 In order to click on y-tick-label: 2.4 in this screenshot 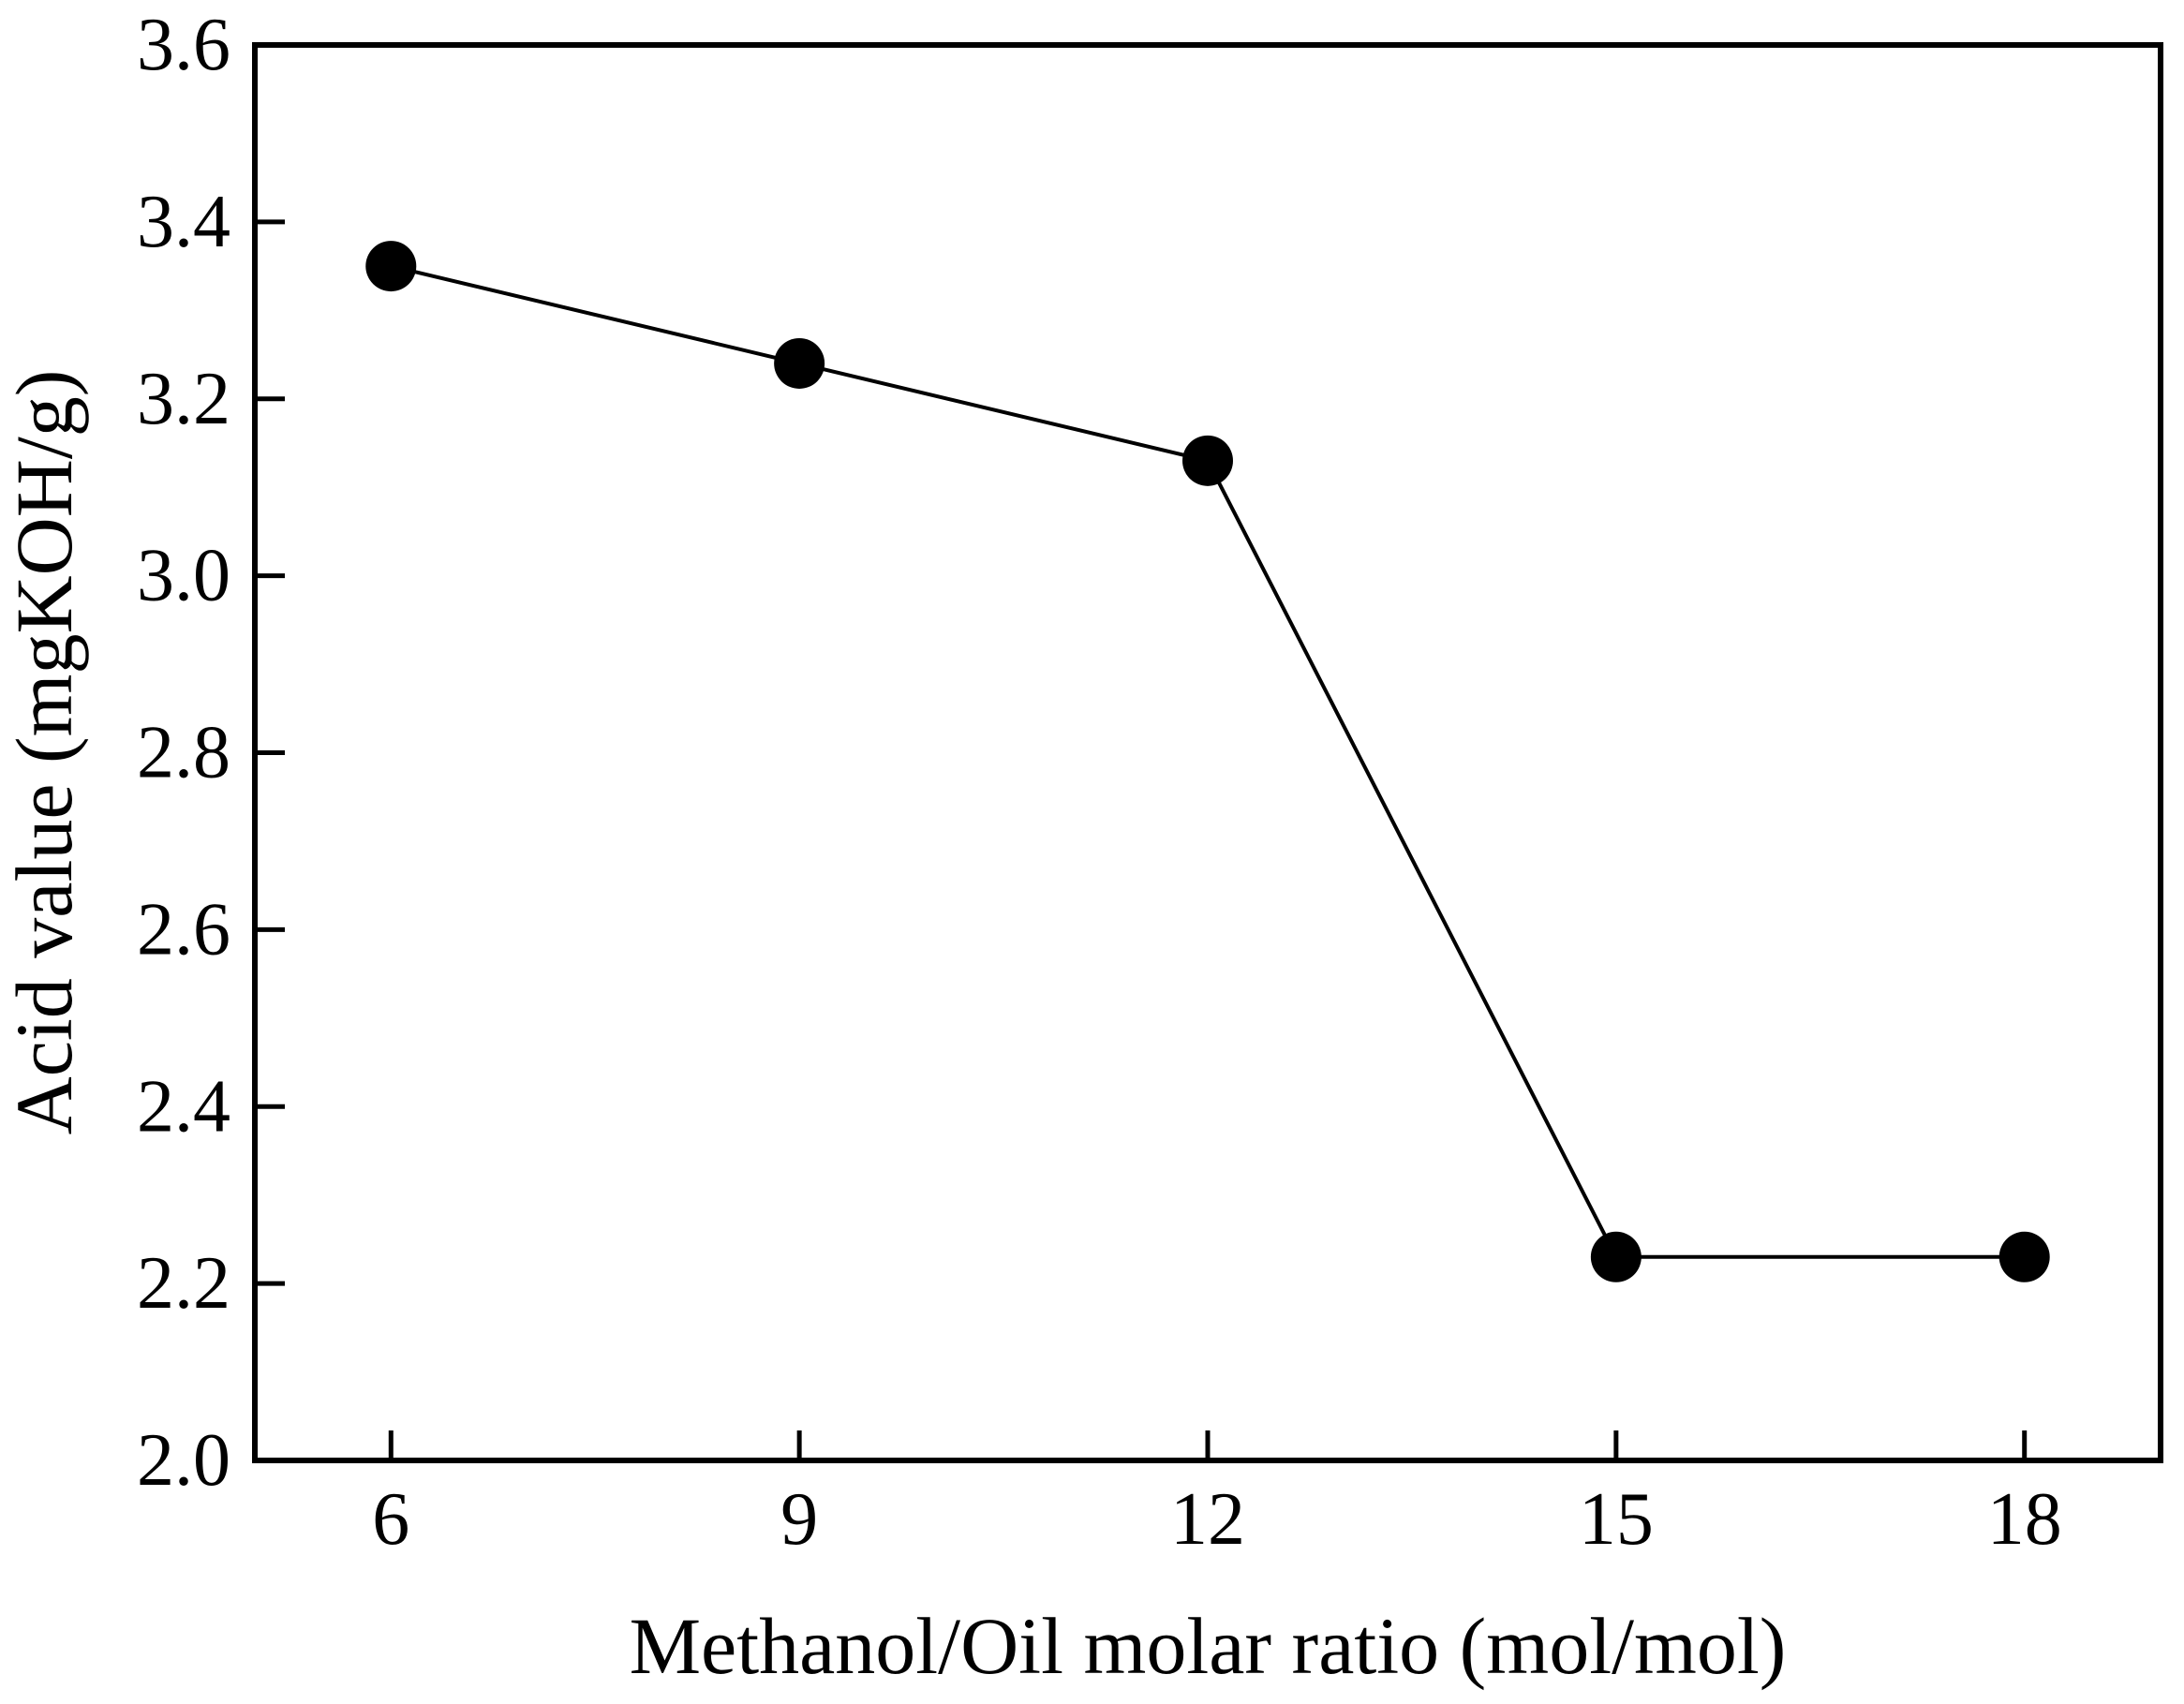, I will do `click(183, 1106)`.